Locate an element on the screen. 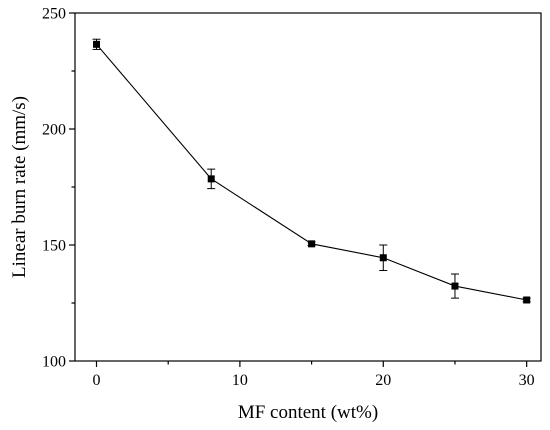 This screenshot has height=430, width=550. x-tick-label: 30 is located at coordinates (527, 380).